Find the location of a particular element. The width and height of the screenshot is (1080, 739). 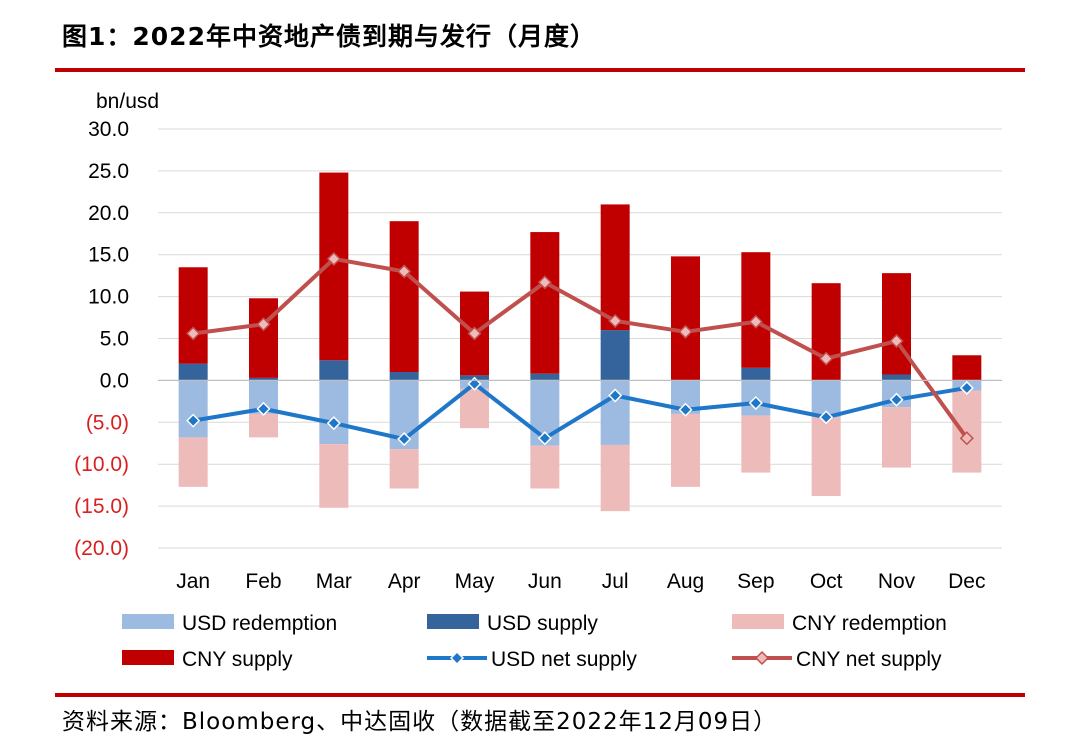

x-tick-label: Mar is located at coordinates (334, 581).